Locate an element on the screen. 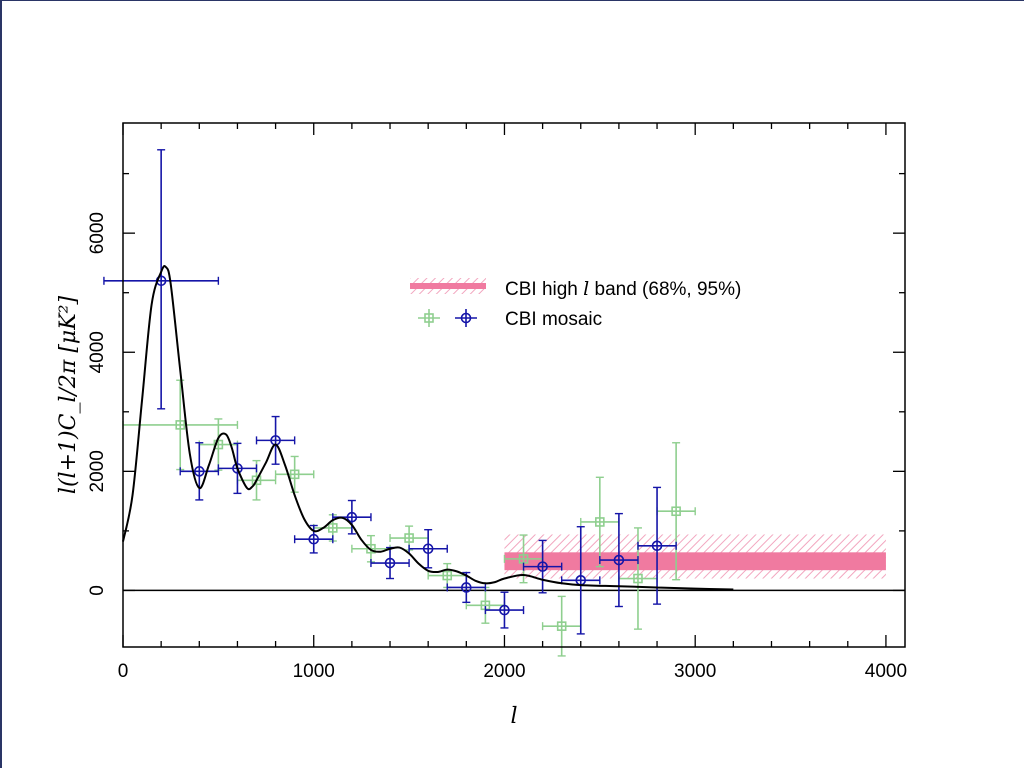  x-tick-label: 4000 is located at coordinates (886, 671).